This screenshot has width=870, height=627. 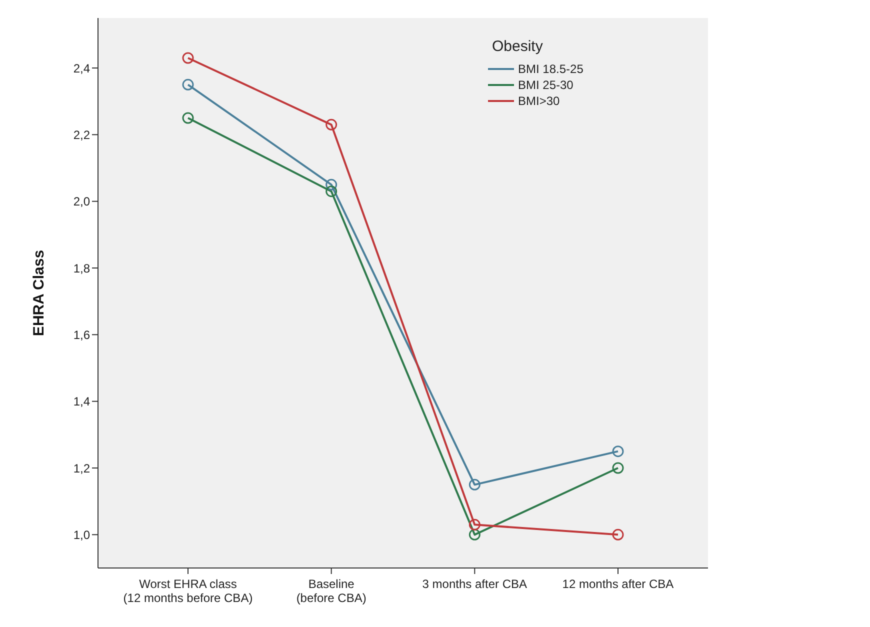 I want to click on legend-label: BMI>30, so click(x=539, y=101).